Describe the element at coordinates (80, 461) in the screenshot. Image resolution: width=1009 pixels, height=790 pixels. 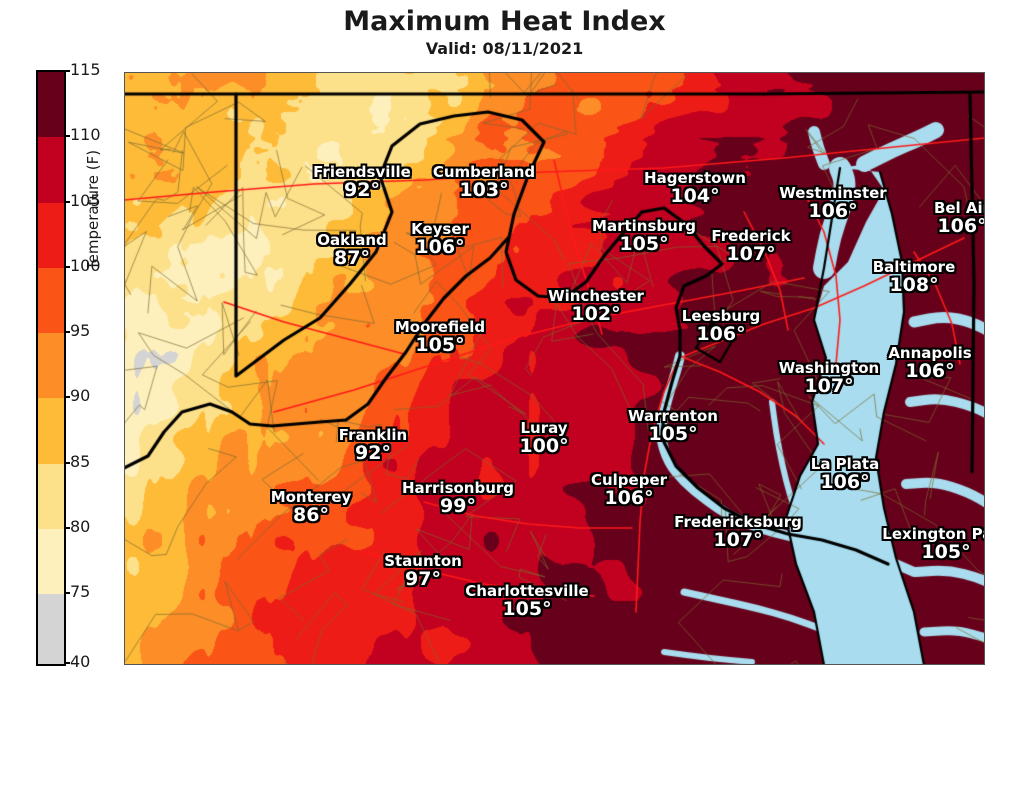
I see `colorbar-tick-label: 85` at that location.